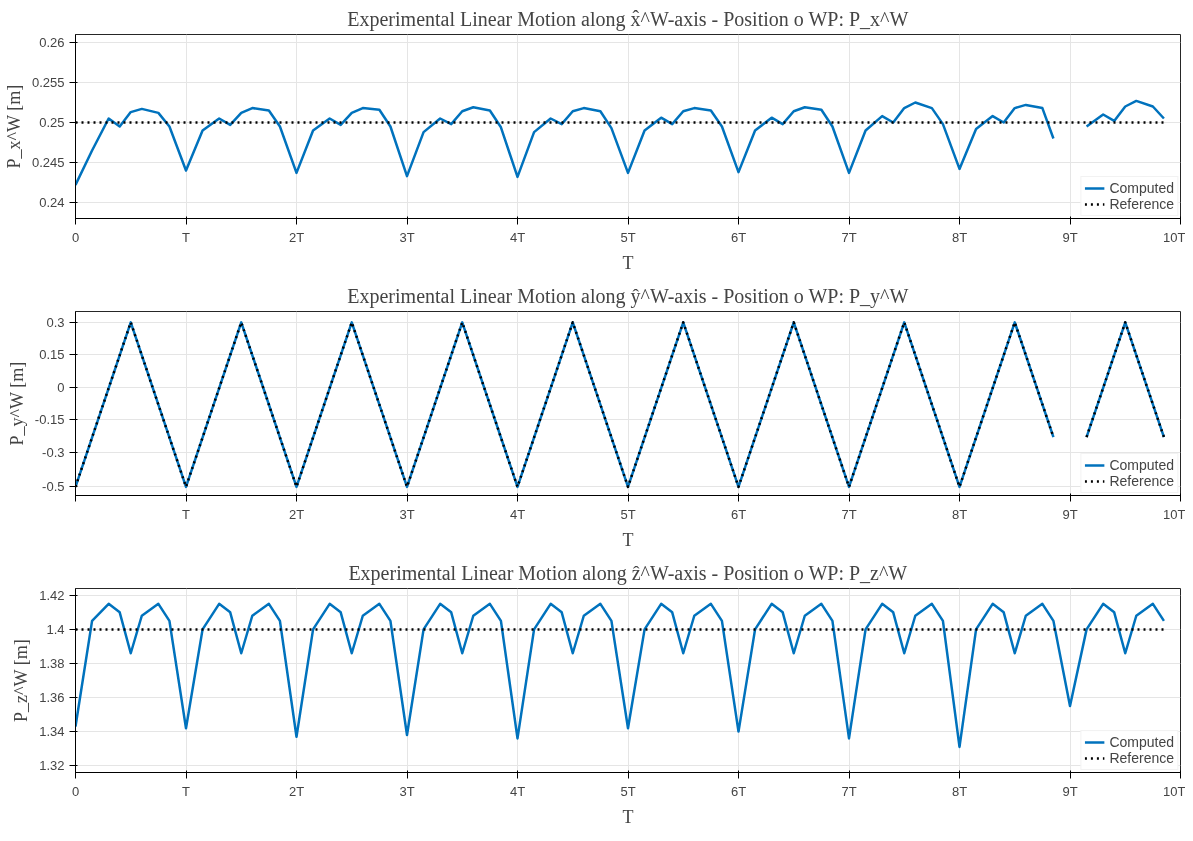 This screenshot has height=841, width=1193. I want to click on y-tick-label: -0.3, so click(53, 452).